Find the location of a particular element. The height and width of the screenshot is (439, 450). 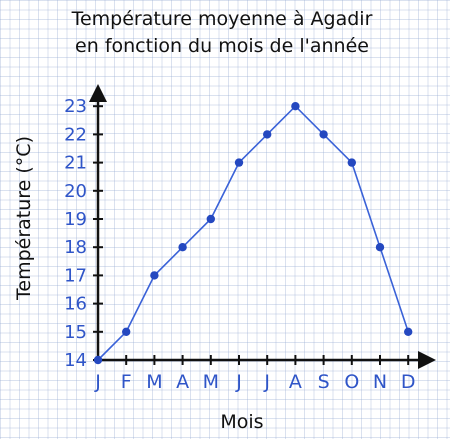

y-tick-label: 21 is located at coordinates (75, 163).